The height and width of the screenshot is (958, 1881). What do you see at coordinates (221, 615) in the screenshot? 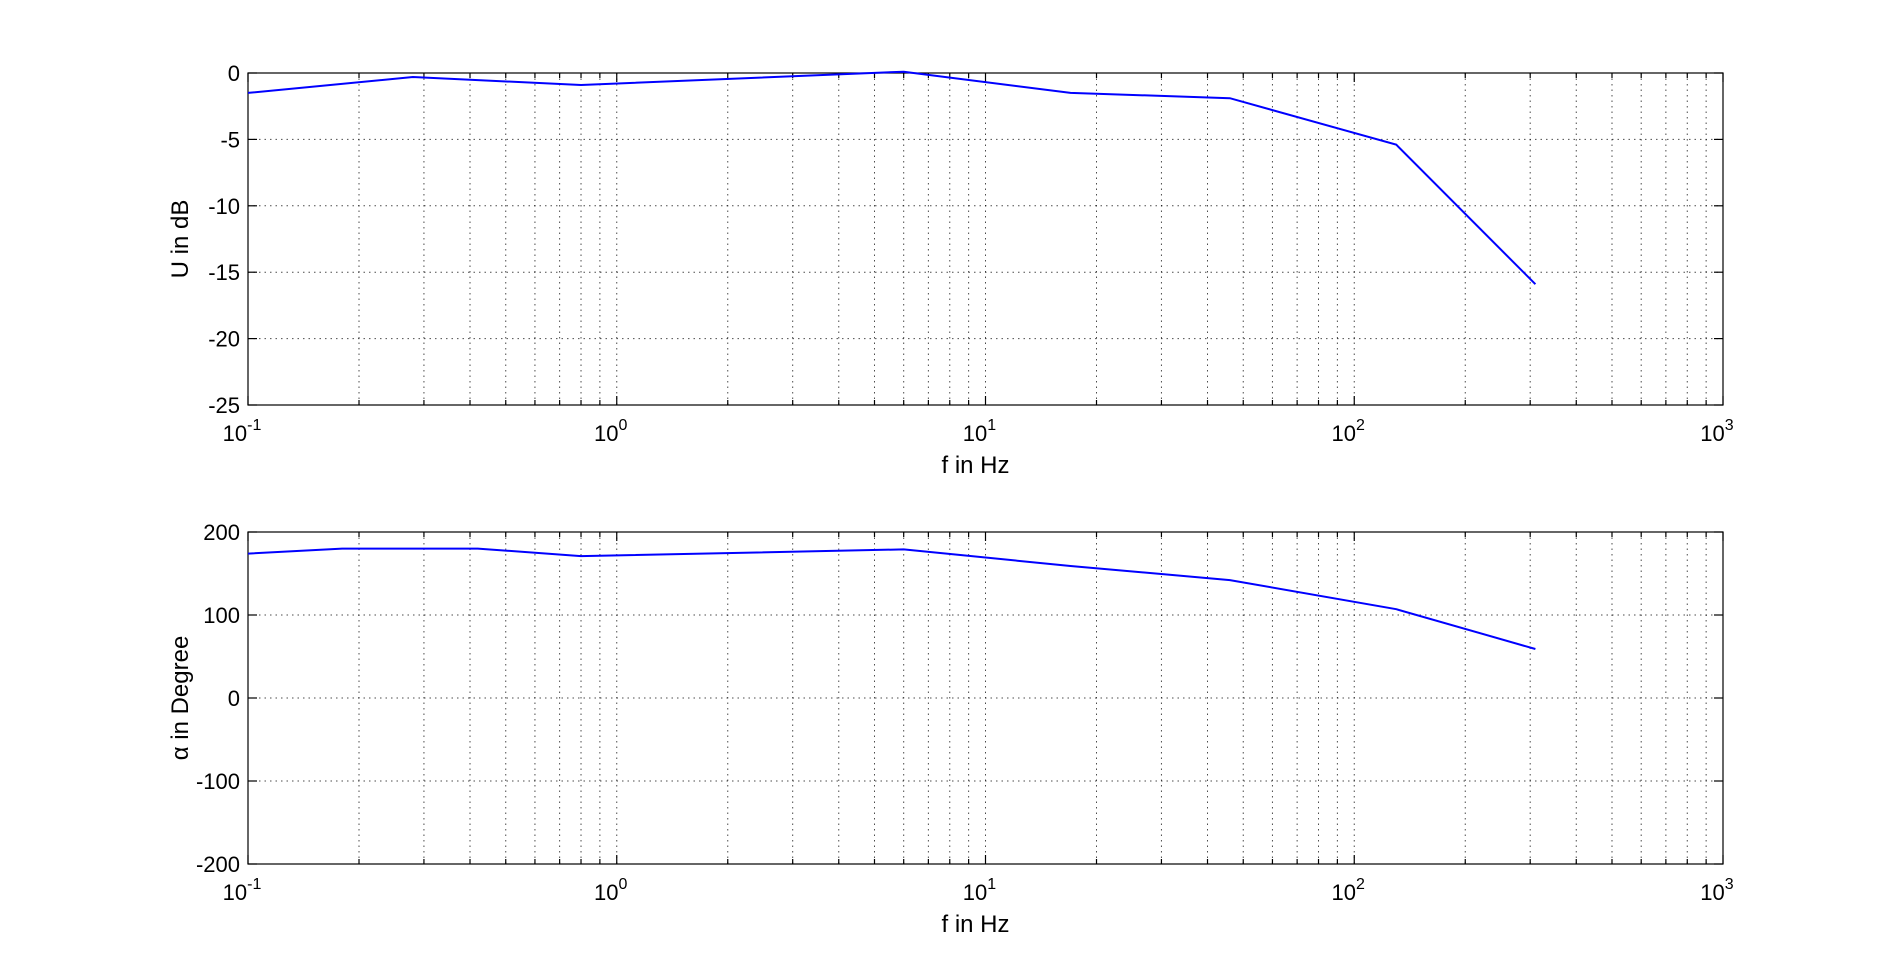
I see `y-tick-label: 100` at bounding box center [221, 615].